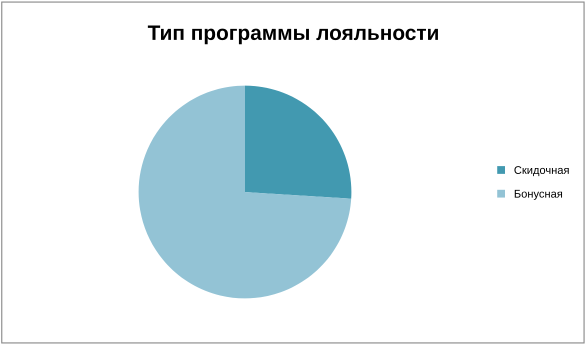 The image size is (587, 345). What do you see at coordinates (538, 195) in the screenshot?
I see `legend-label: Бонусная` at bounding box center [538, 195].